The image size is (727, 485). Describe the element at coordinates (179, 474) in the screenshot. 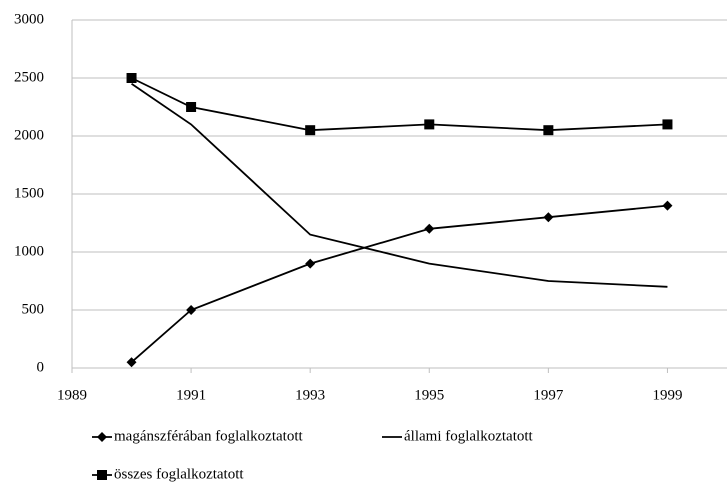

I see `legend-label: összes foglalkoztatott` at that location.